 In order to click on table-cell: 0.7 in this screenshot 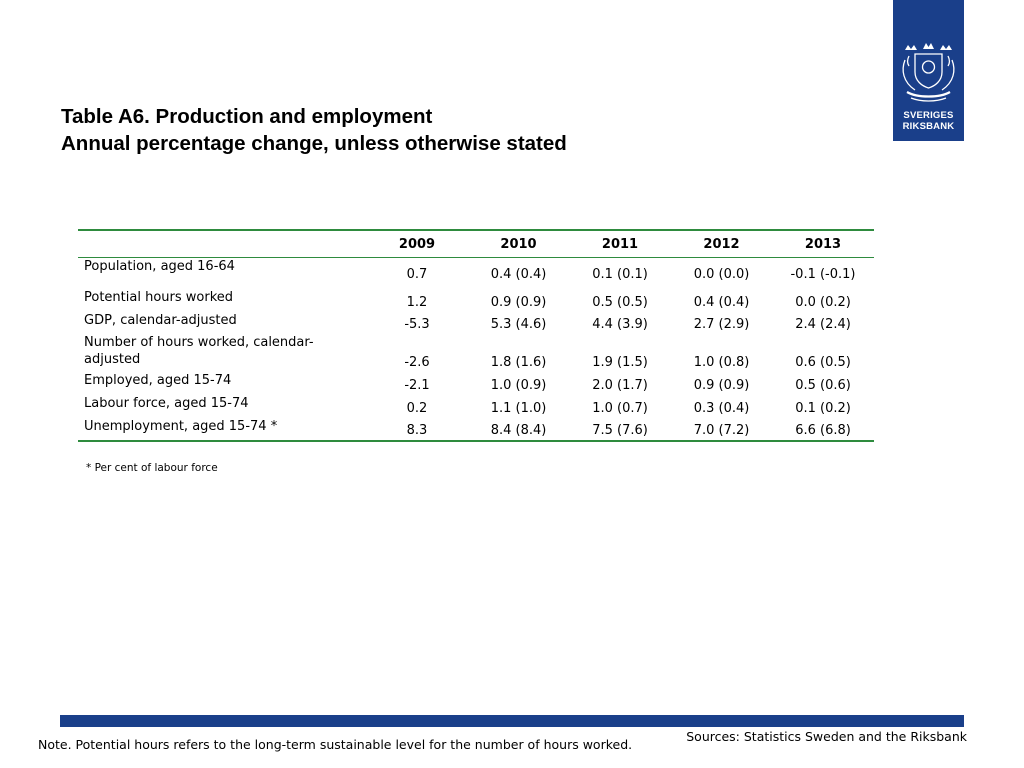, I will do `click(417, 274)`.